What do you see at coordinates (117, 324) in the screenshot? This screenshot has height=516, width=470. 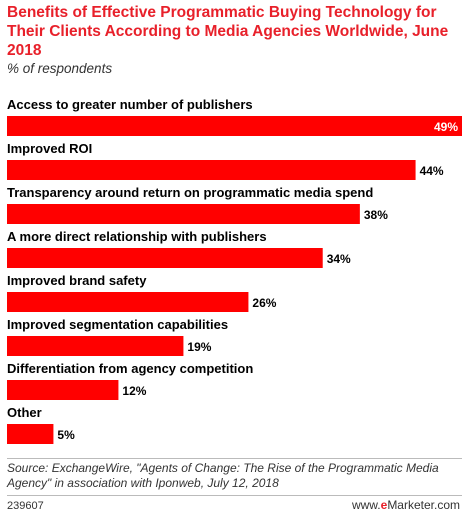 I see `category-label: Improved segmentation capabilities` at bounding box center [117, 324].